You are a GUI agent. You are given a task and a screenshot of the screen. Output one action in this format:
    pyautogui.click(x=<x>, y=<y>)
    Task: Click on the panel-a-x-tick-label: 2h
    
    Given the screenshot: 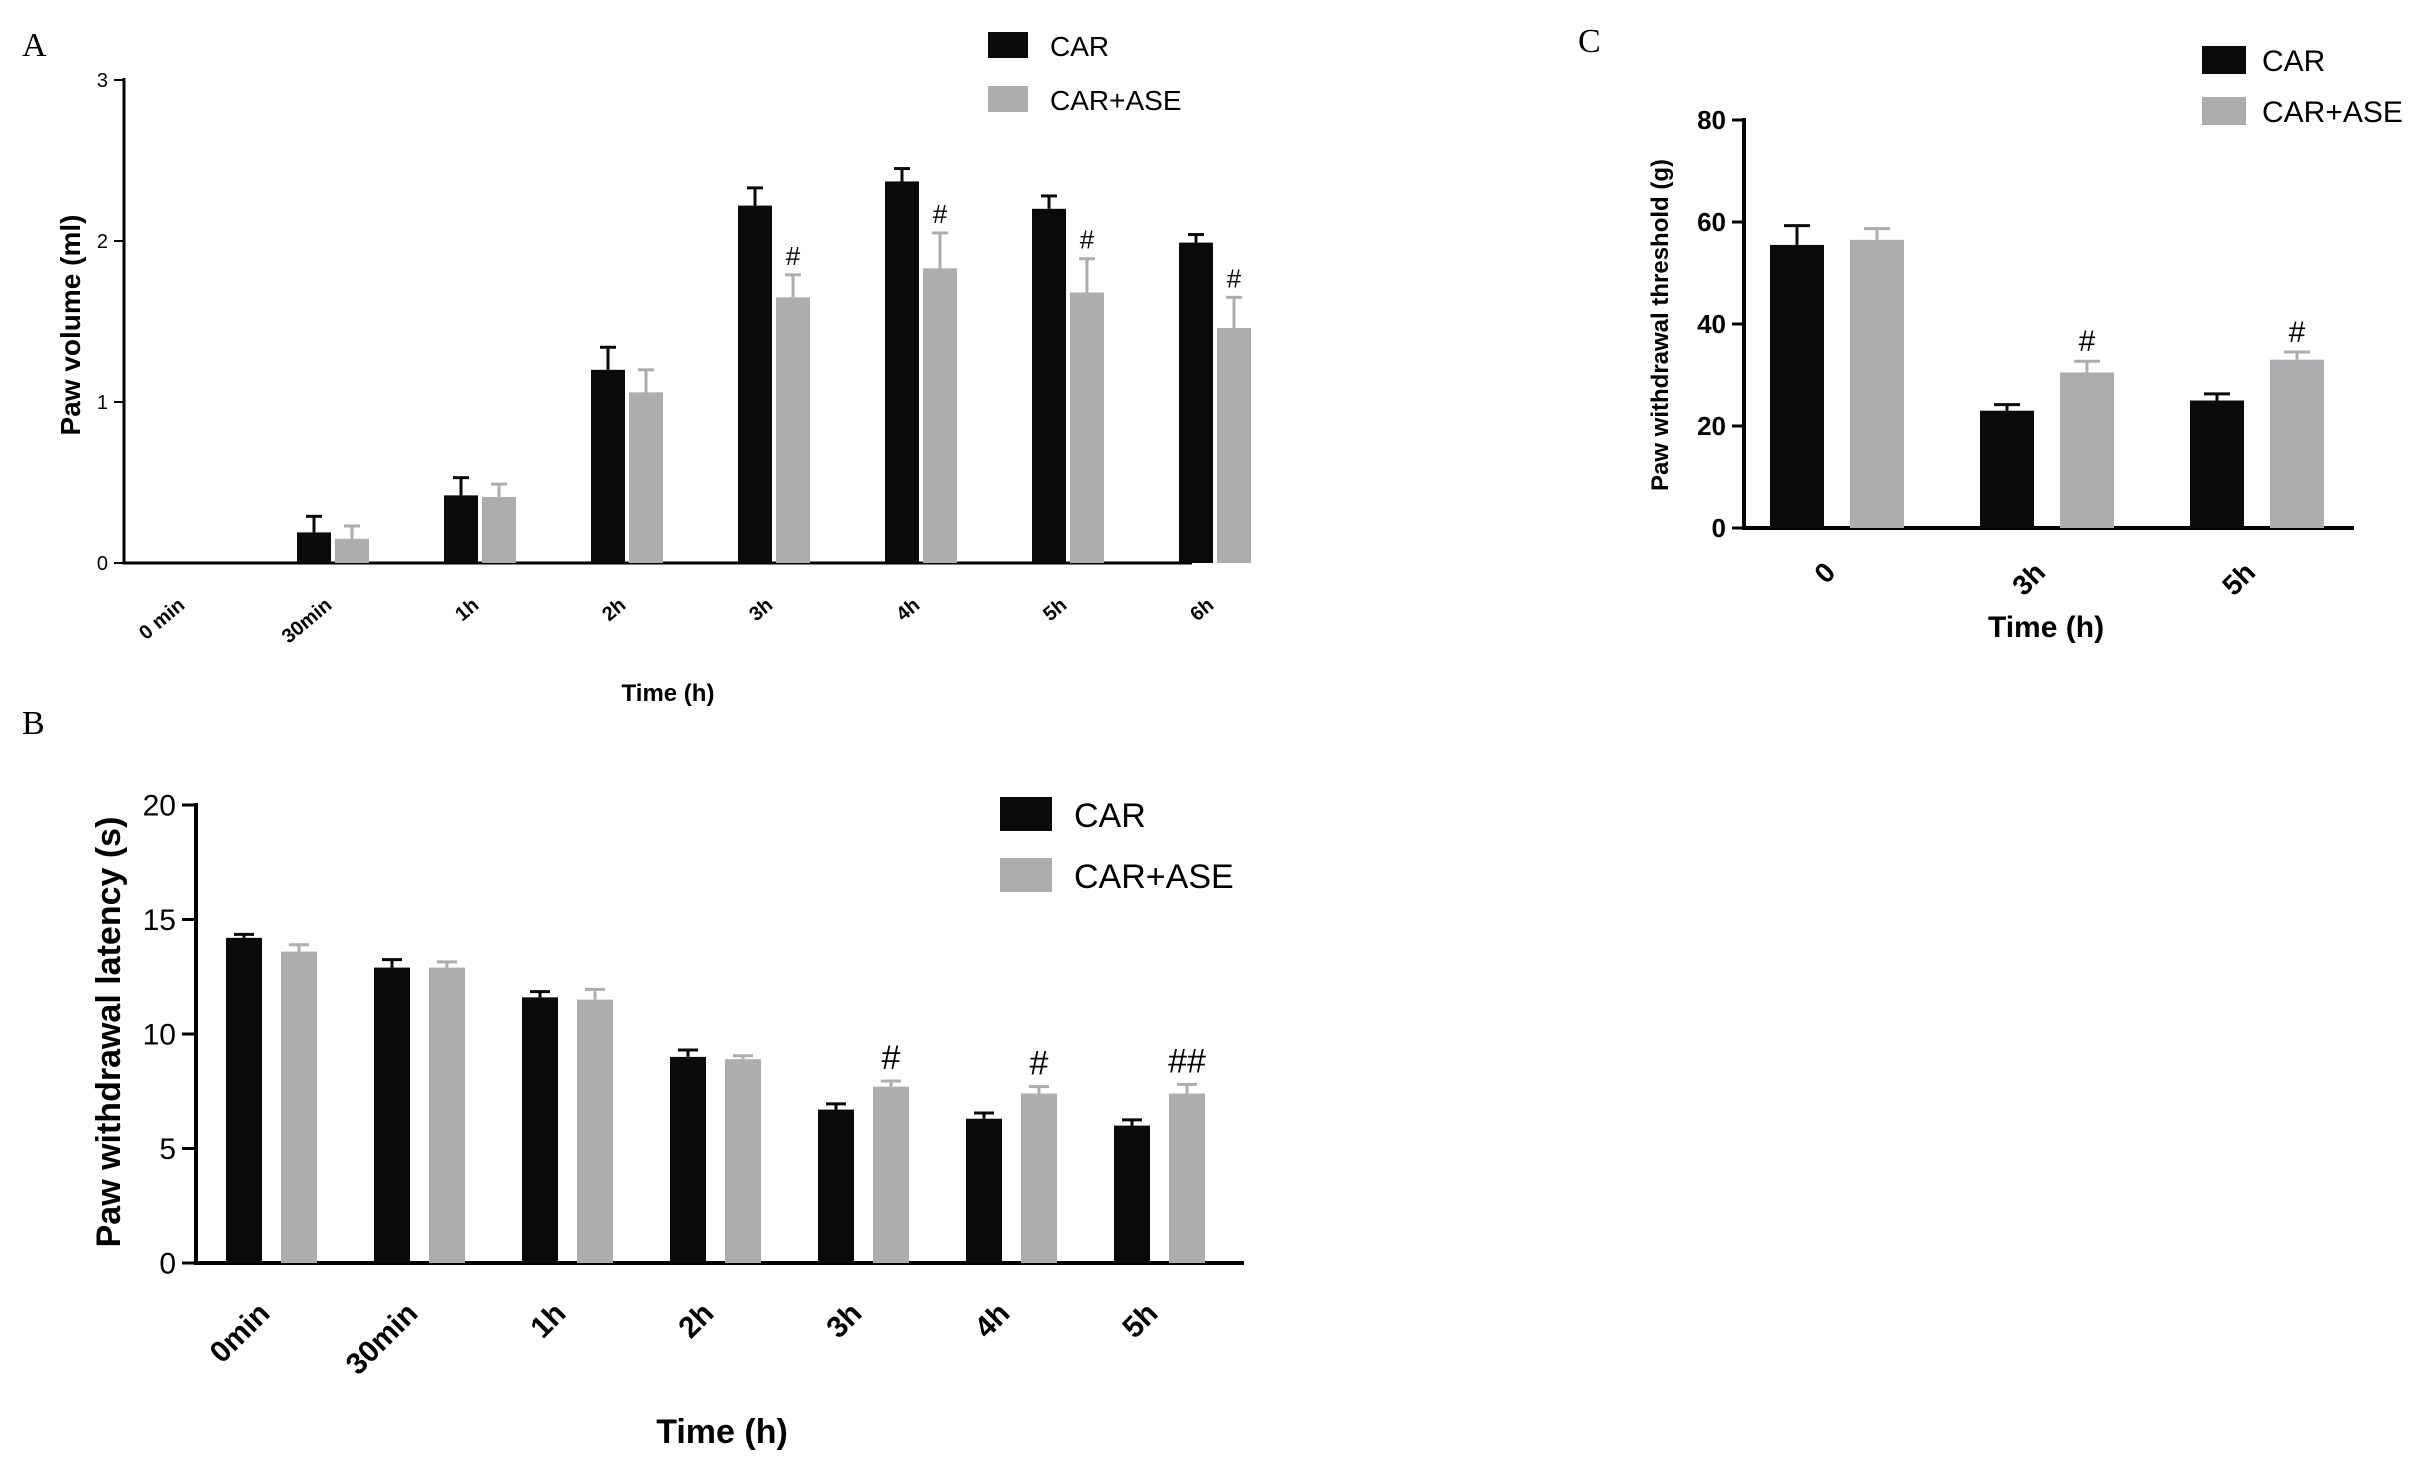 What is the action you would take?
    pyautogui.click(x=614, y=610)
    